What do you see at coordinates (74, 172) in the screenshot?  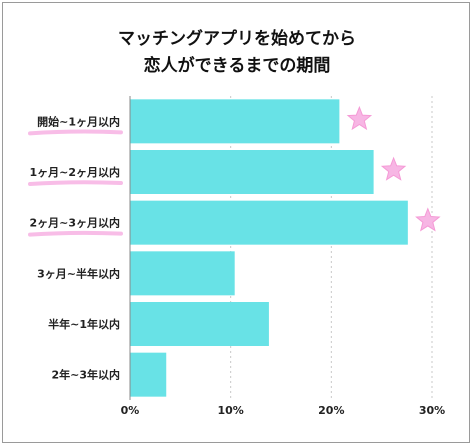 I see `y-category-label: 1ヶ月~2ヶ月以内` at bounding box center [74, 172].